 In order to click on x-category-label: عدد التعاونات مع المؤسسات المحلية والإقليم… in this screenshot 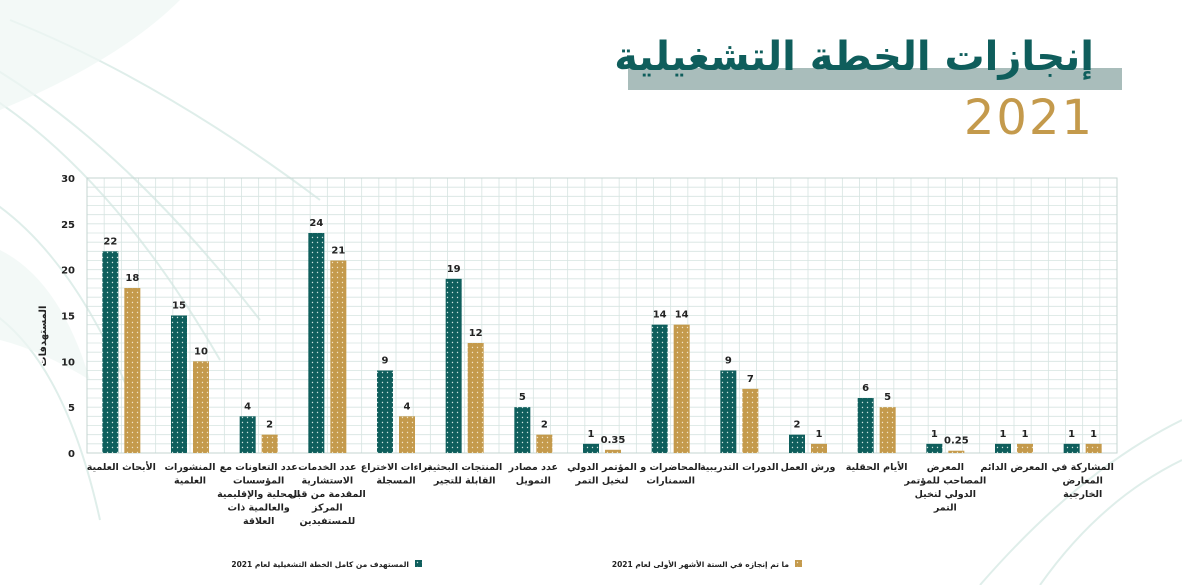, I will do `click(258, 494)`.